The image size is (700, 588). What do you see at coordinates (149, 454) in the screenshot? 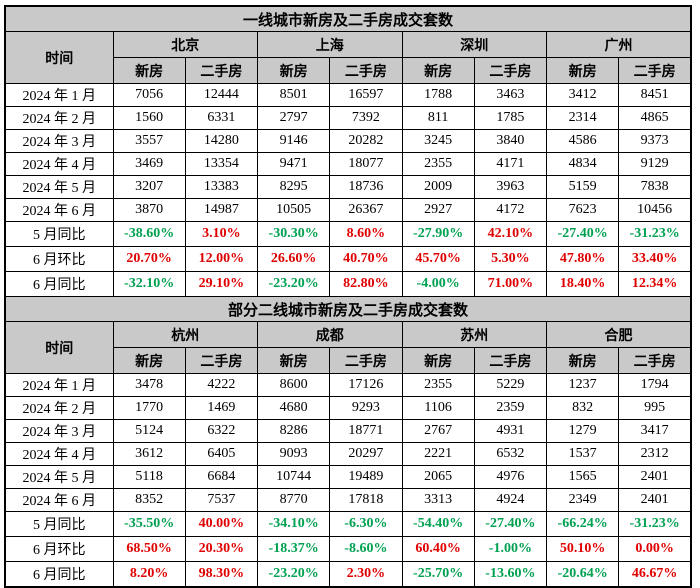
I see `count-cell: 3612` at bounding box center [149, 454].